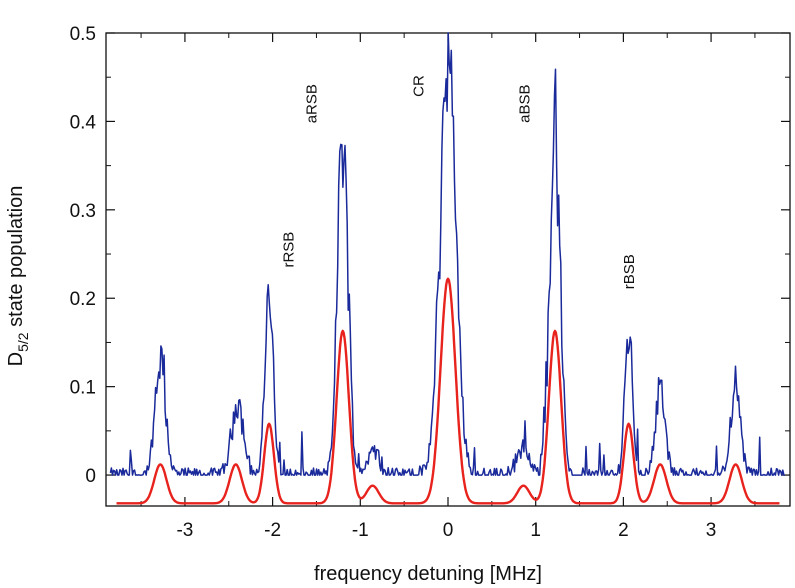 The height and width of the screenshot is (588, 795). I want to click on x-tick-label: -3, so click(184, 530).